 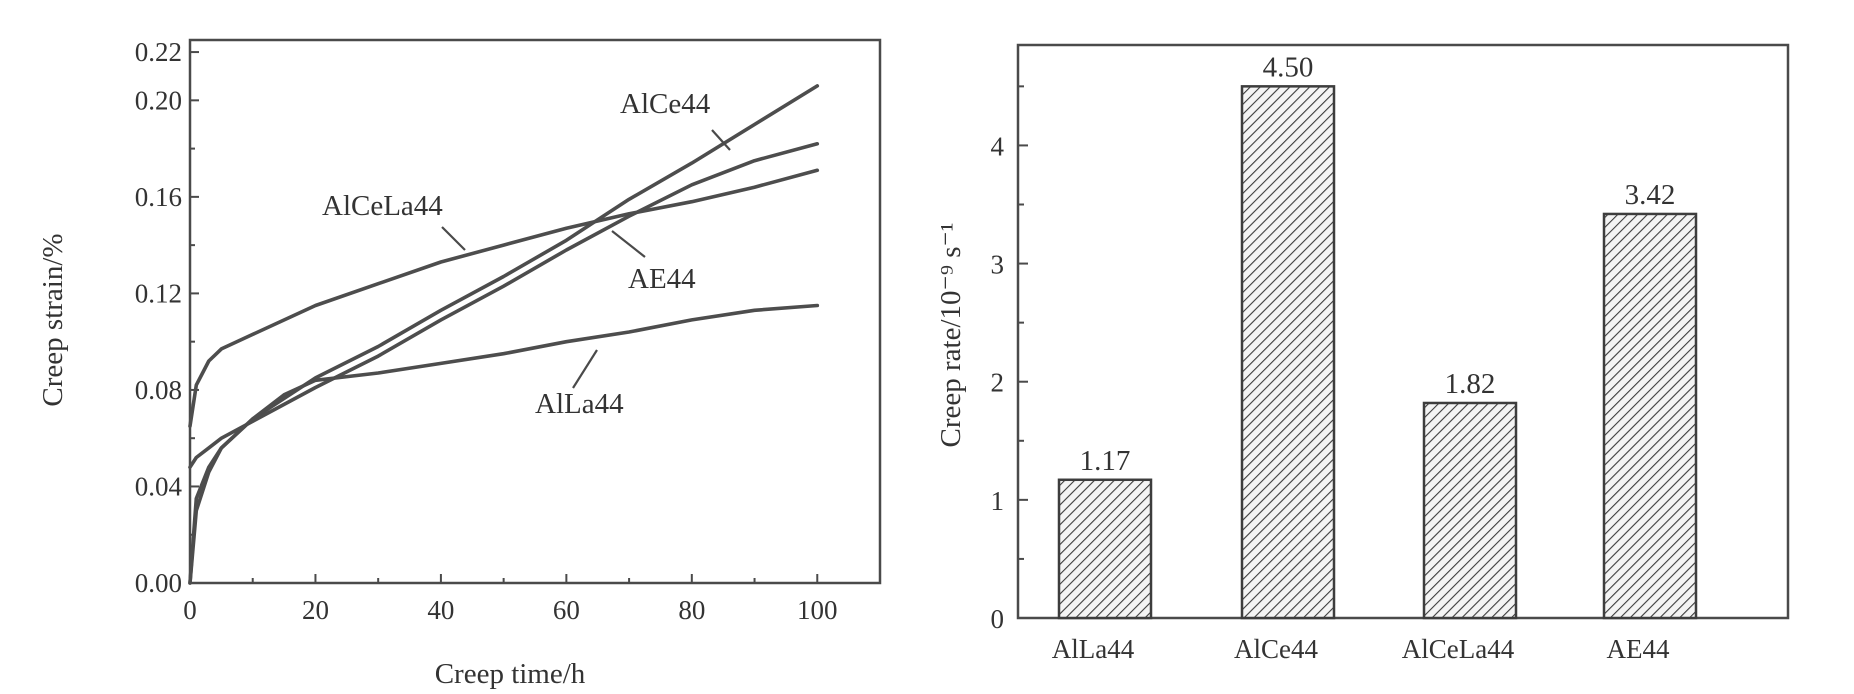 What do you see at coordinates (998, 146) in the screenshot?
I see `bar-y-tick-label: 4` at bounding box center [998, 146].